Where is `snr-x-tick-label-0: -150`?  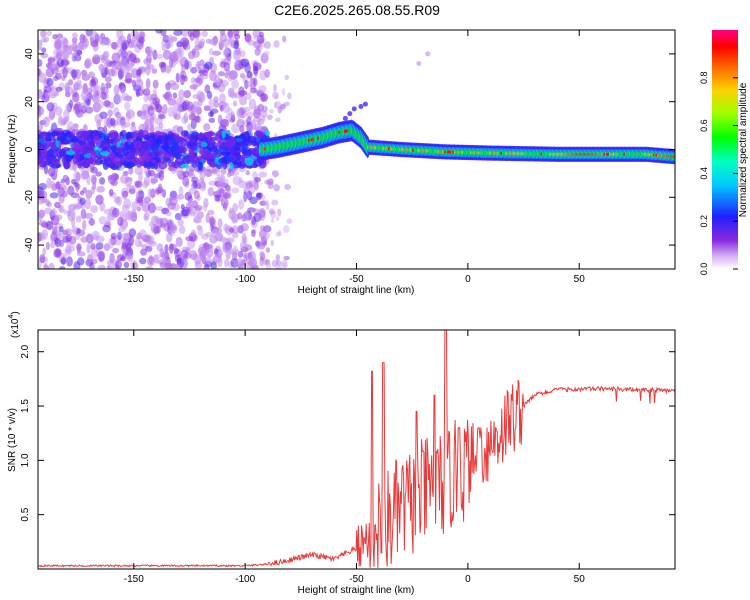 snr-x-tick-label-0: -150 is located at coordinates (134, 579).